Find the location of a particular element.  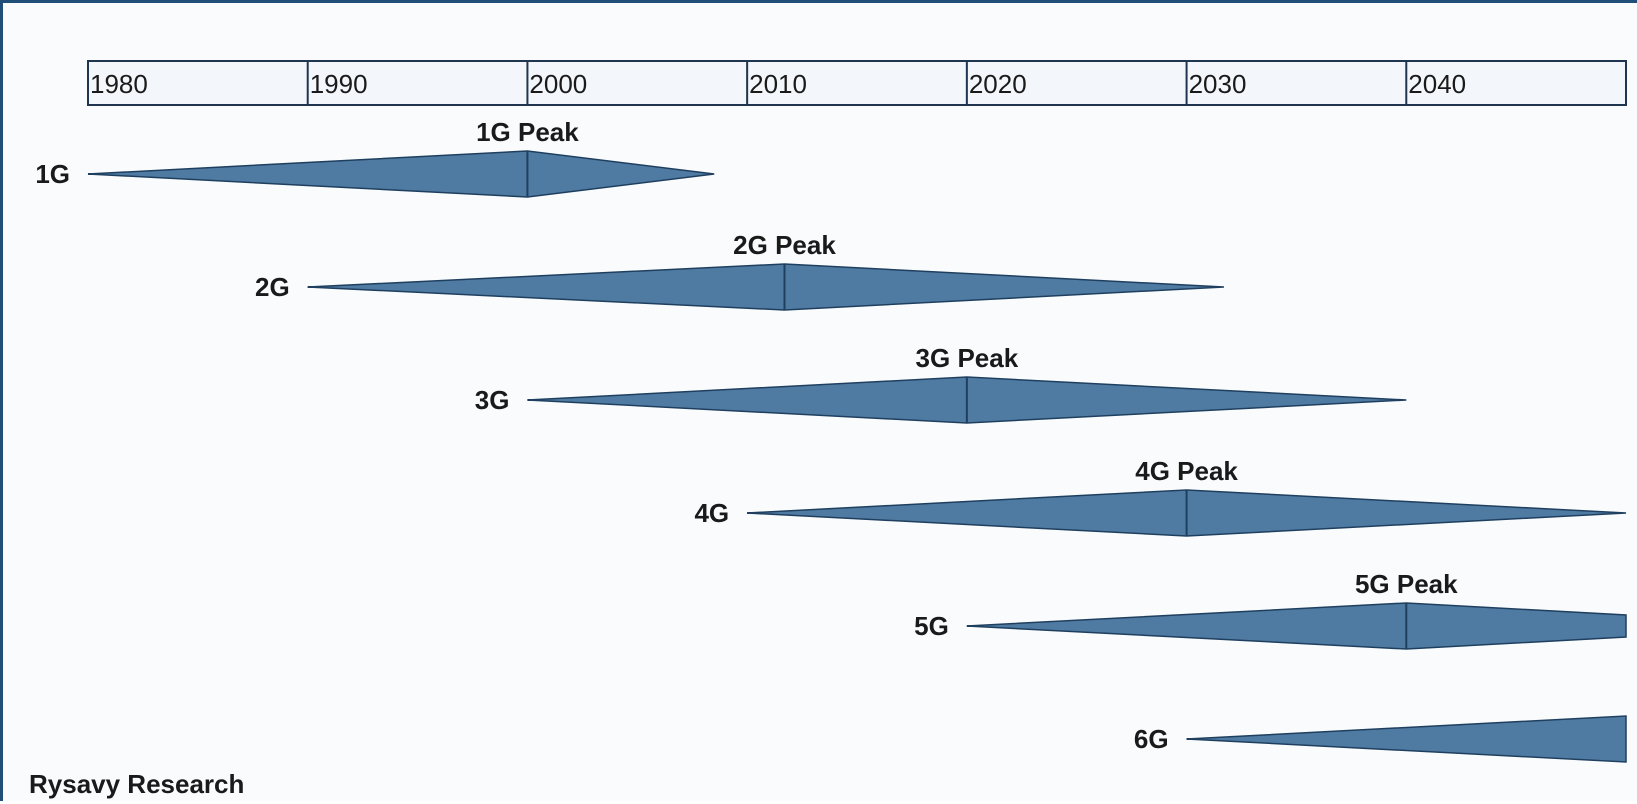

peak-label-5g: 5G Peak is located at coordinates (1406, 584).